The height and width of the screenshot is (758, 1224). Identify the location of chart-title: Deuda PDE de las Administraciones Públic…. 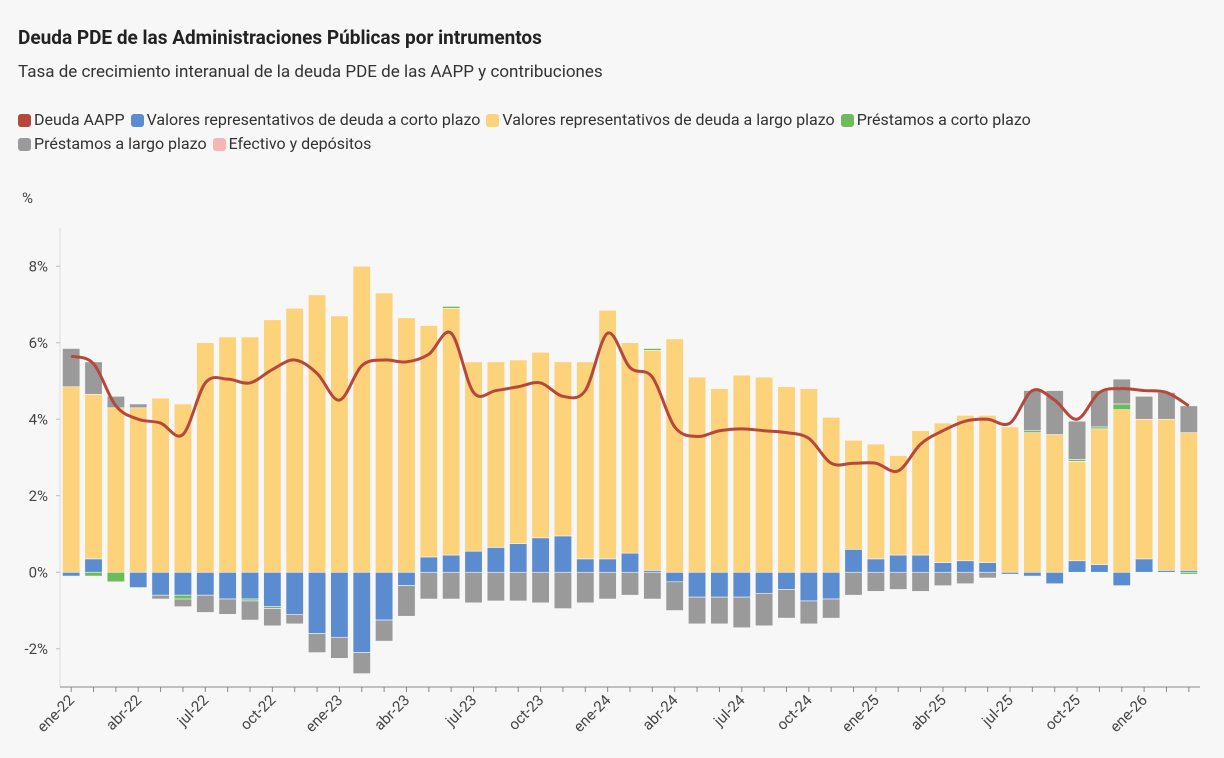
(280, 37).